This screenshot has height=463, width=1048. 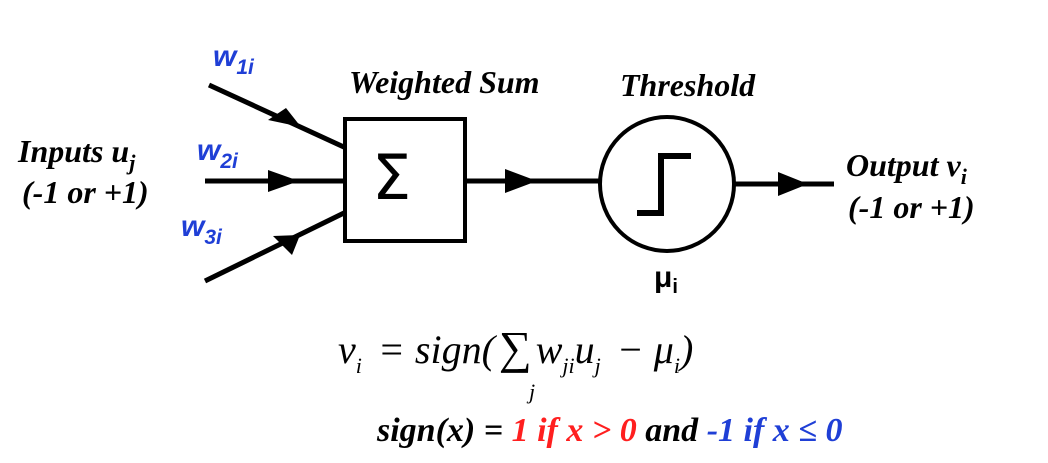 I want to click on eq-minus-mu: − μ, so click(x=645, y=349).